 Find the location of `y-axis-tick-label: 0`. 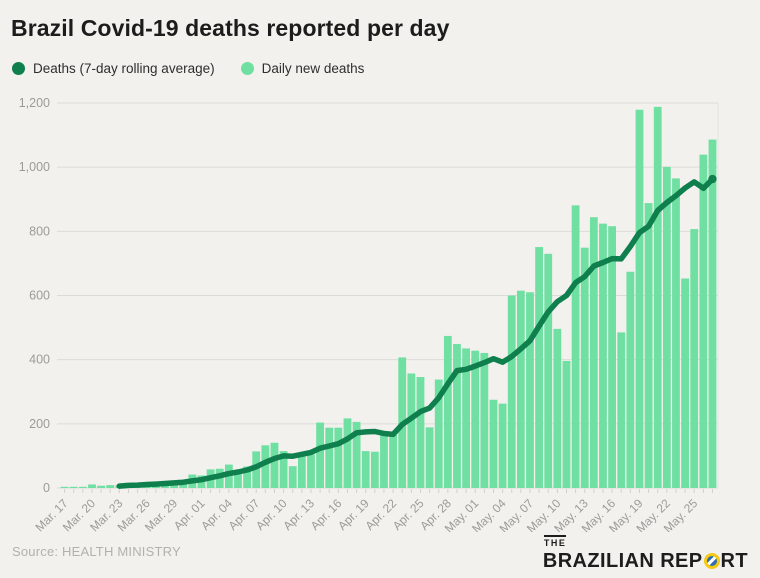

y-axis-tick-label: 0 is located at coordinates (46, 488).